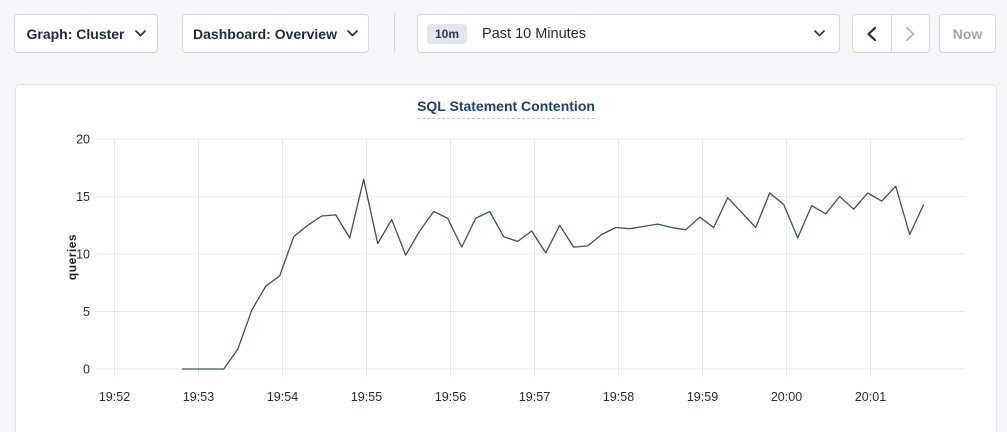 This screenshot has width=1007, height=432. Describe the element at coordinates (75, 33) in the screenshot. I see `graph-dropdown-label: Graph: Cluster` at that location.